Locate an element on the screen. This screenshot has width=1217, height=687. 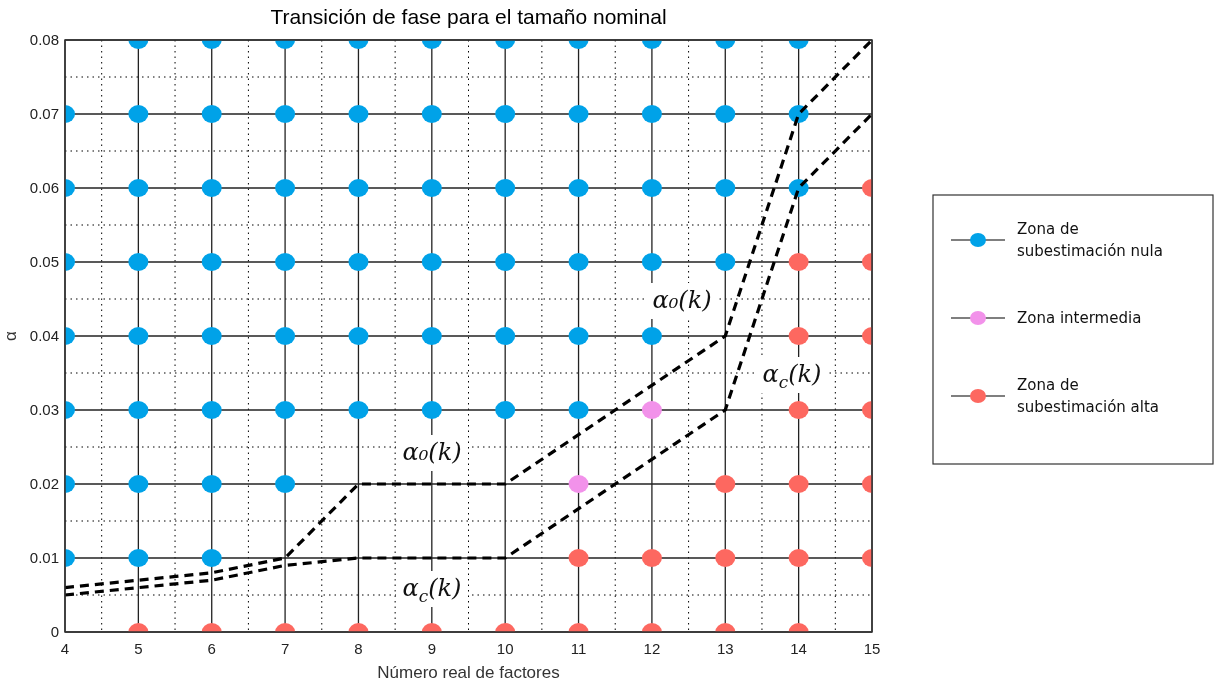
y-tick-label: 0.01 is located at coordinates (44, 557).